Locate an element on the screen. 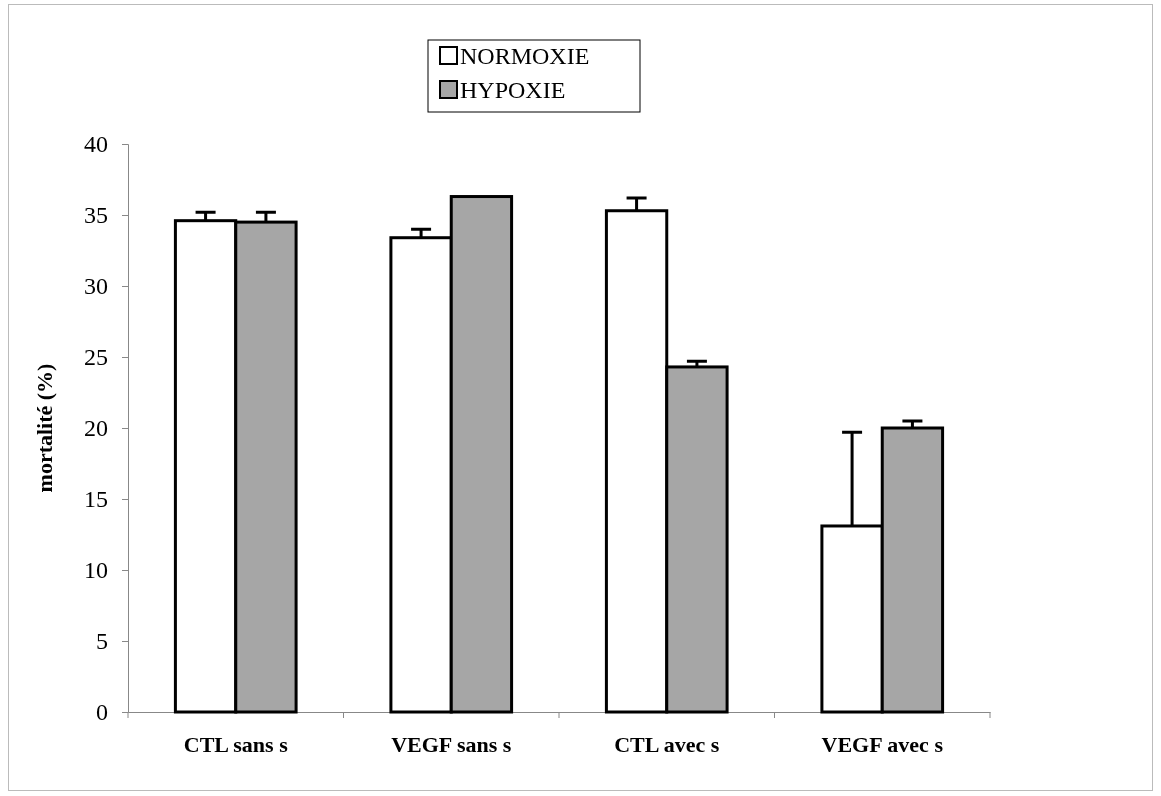  x-tick-label: CTL avec s is located at coordinates (667, 744).